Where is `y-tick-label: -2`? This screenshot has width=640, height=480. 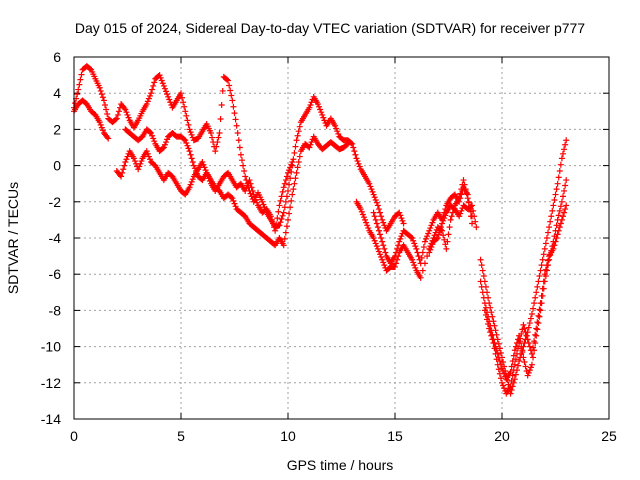
y-tick-label: -2 is located at coordinates (55, 202).